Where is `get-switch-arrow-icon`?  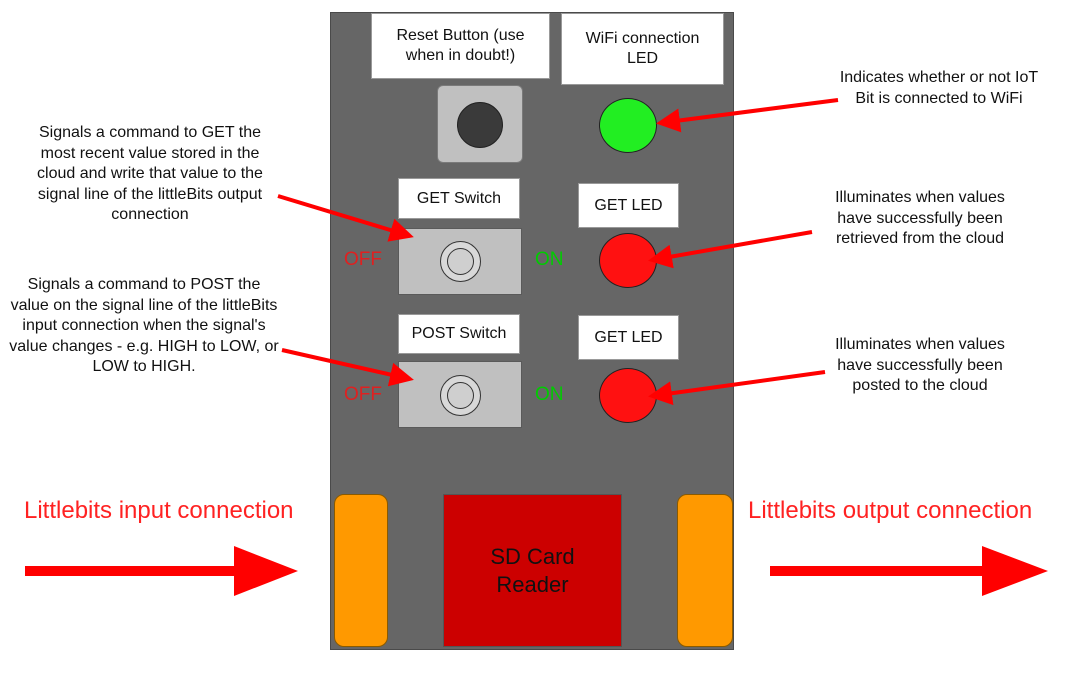
get-switch-arrow-icon is located at coordinates (345, 218).